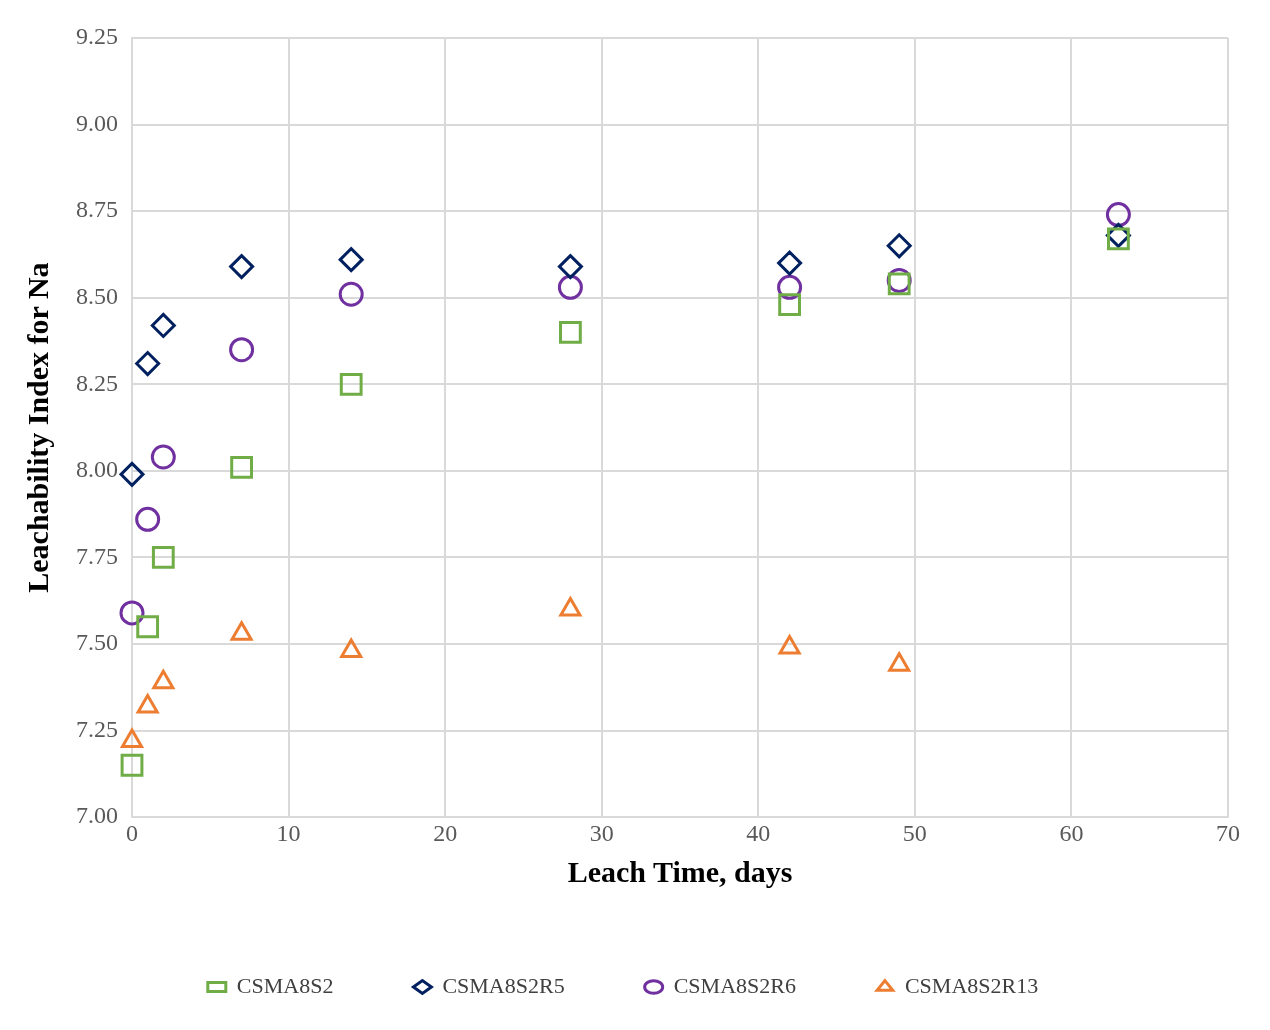 This screenshot has width=1270, height=1030. Describe the element at coordinates (288, 832) in the screenshot. I see `x-tick-label: 10` at that location.